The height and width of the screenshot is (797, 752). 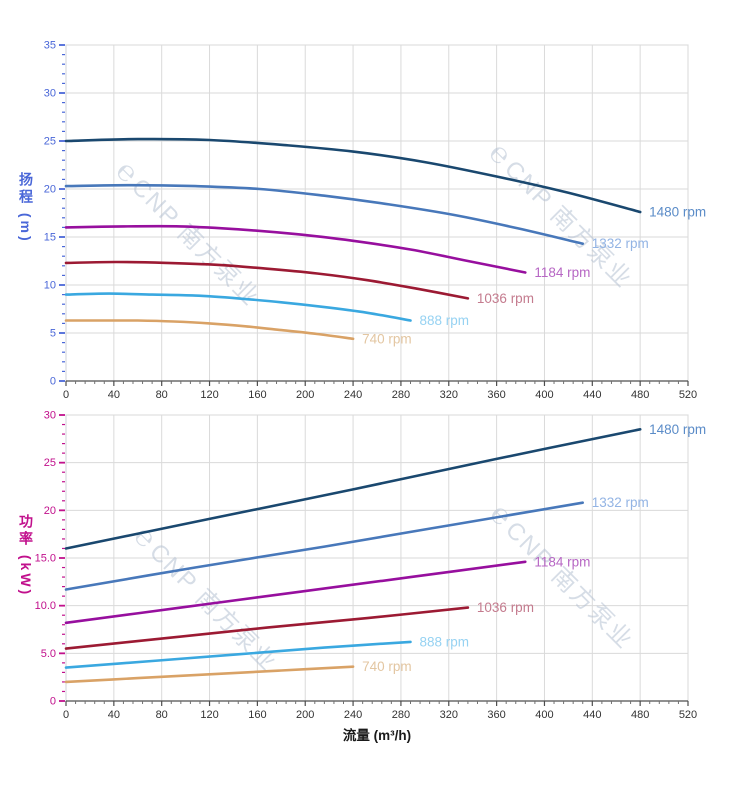 What do you see at coordinates (377, 735) in the screenshot?
I see `x-axis-title: 流量 (m³/h)` at bounding box center [377, 735].